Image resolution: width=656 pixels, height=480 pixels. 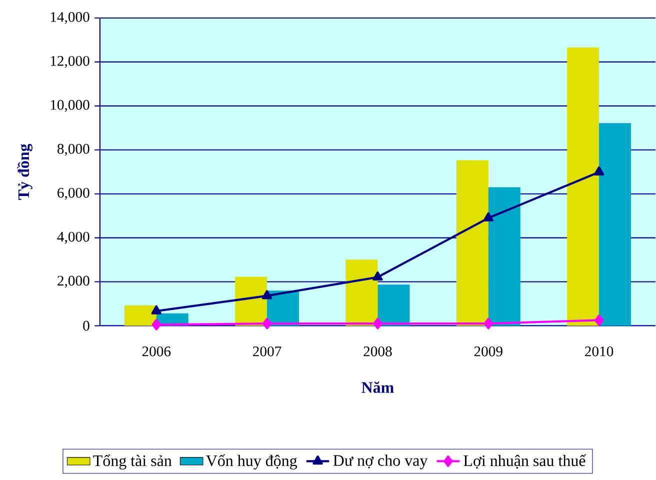 I want to click on y-tick-label: 12,000, so click(x=70, y=62).